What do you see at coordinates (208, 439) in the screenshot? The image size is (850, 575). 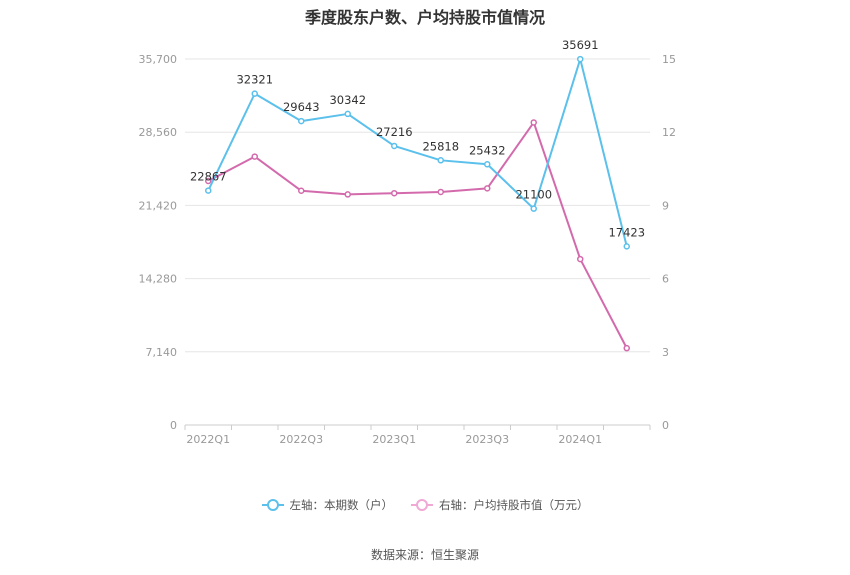 I see `x-tick-label: 2022Q1` at bounding box center [208, 439].